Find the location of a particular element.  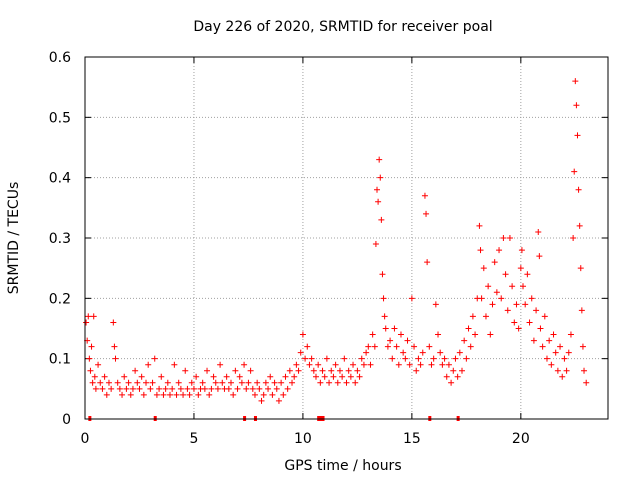

y-tick-label: 0.2 is located at coordinates (60, 299).